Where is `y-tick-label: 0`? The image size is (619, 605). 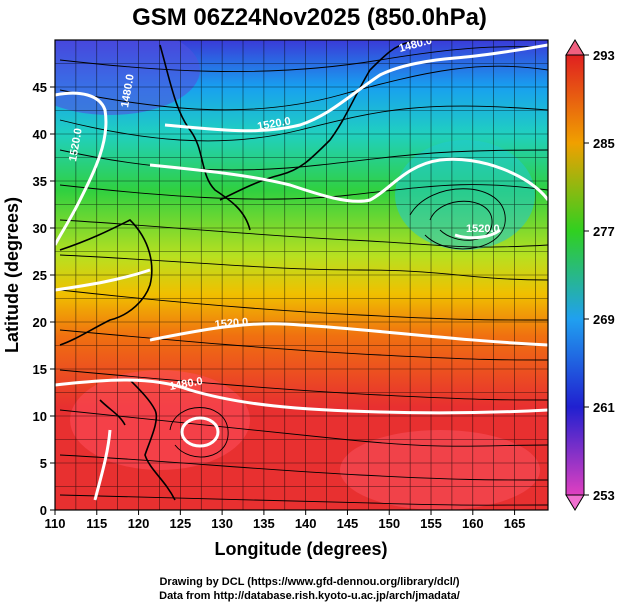
y-tick-label: 0 is located at coordinates (43, 510).